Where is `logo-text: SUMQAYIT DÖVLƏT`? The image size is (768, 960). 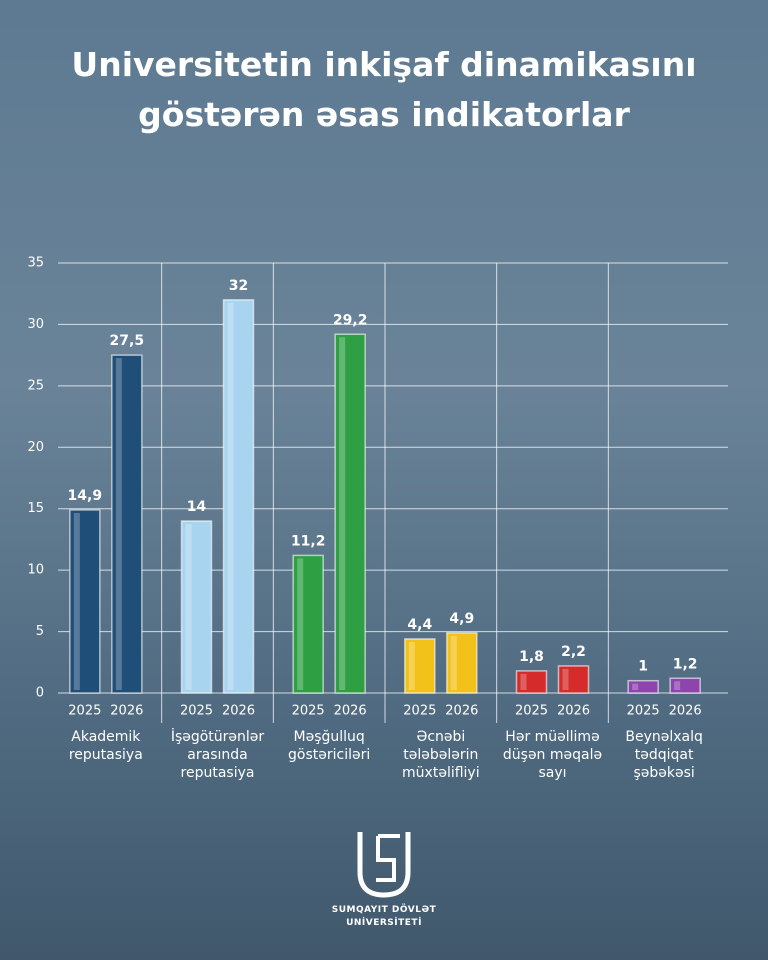
logo-text: SUMQAYIT DÖVLƏT is located at coordinates (384, 910).